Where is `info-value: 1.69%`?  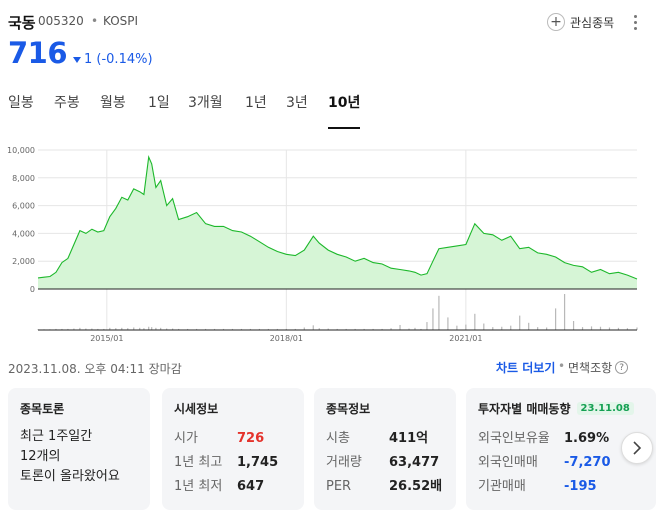 info-value: 1.69% is located at coordinates (587, 438).